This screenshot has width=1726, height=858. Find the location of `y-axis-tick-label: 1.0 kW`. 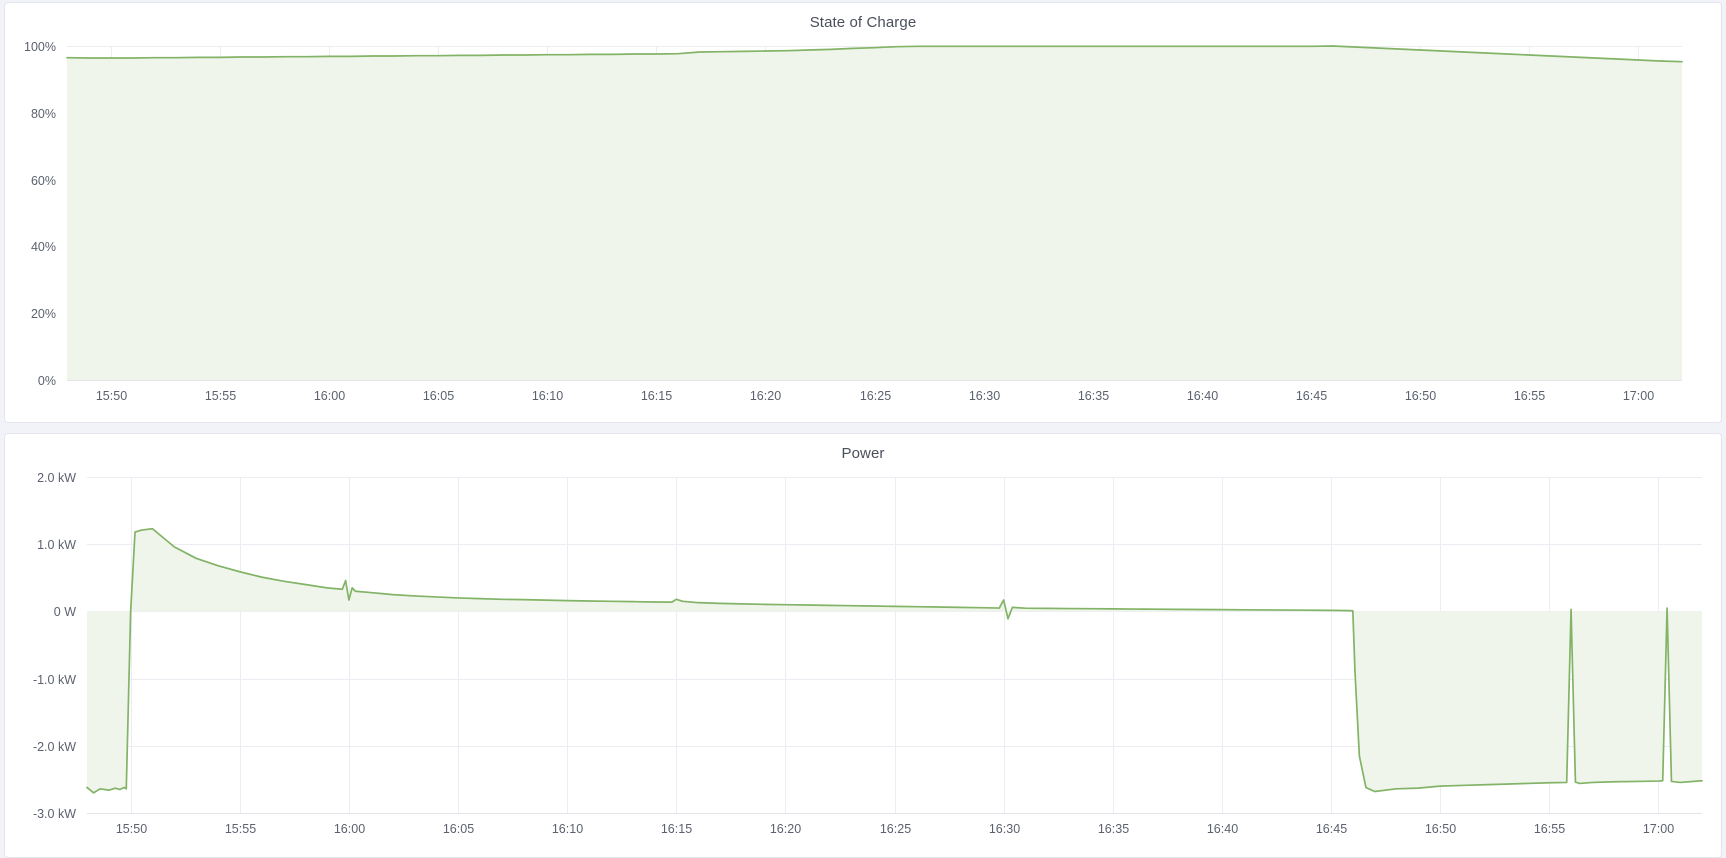

y-axis-tick-label: 1.0 kW is located at coordinates (56, 545).